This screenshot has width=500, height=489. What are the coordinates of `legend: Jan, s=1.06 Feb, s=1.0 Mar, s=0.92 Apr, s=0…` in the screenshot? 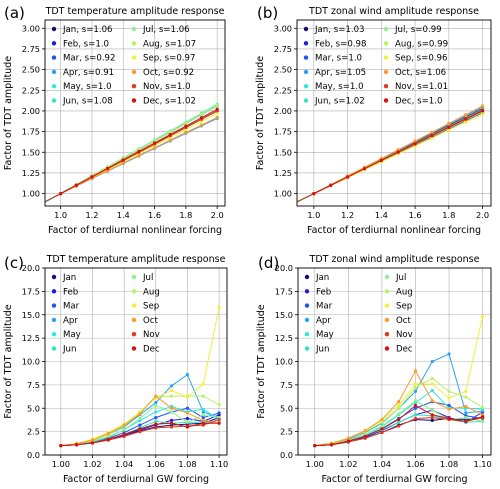 It's located at (123, 66).